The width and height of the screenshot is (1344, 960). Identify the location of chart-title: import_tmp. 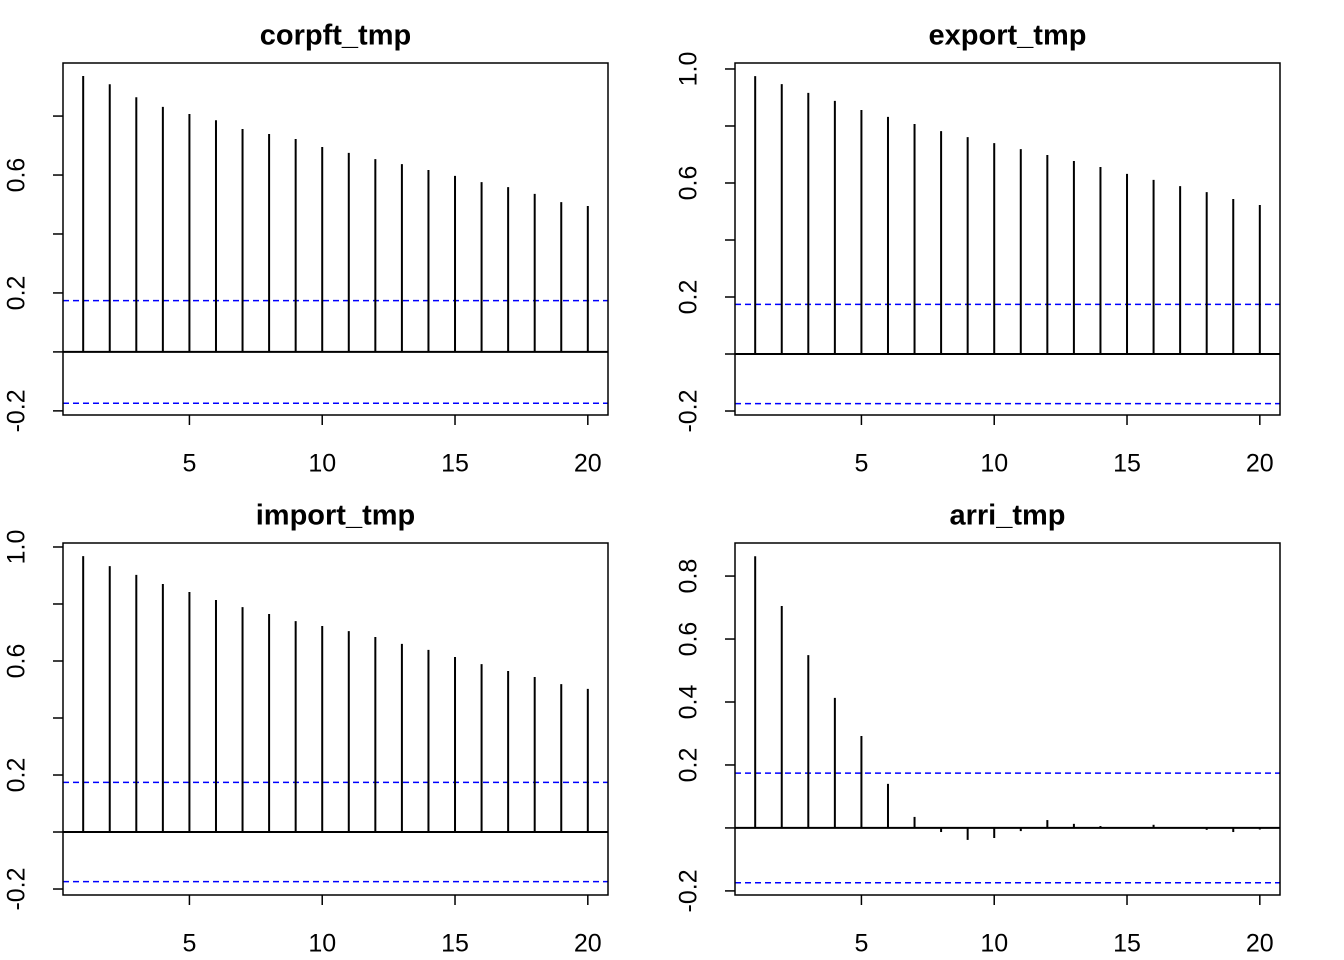
(336, 516).